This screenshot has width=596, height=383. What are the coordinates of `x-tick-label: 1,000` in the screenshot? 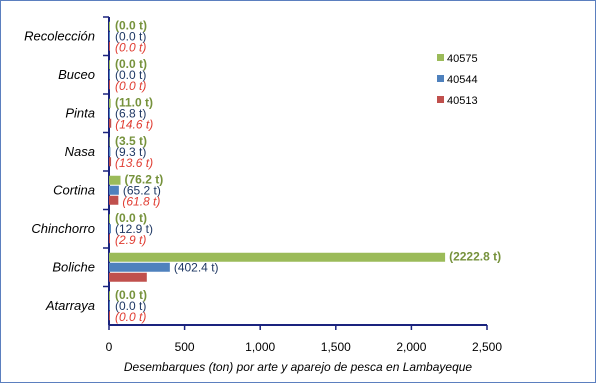 It's located at (260, 347).